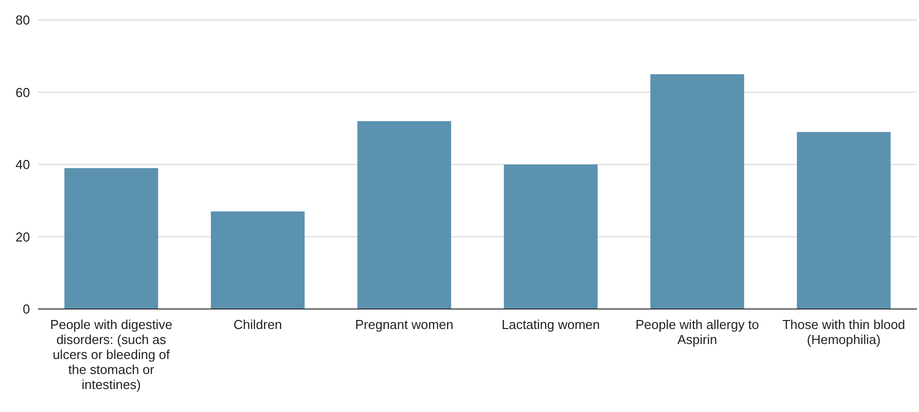 The width and height of the screenshot is (919, 412). Describe the element at coordinates (23, 164) in the screenshot. I see `y-tick-label: 40` at that location.